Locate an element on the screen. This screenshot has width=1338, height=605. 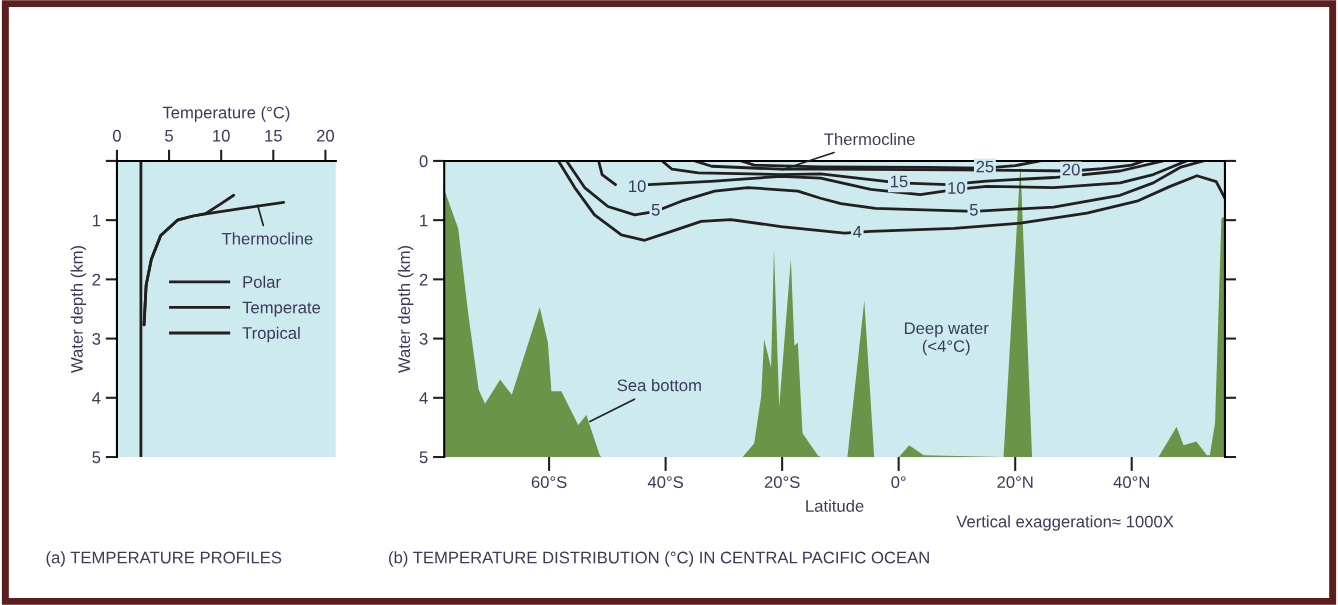
x-tick-label: 5 is located at coordinates (169, 136).